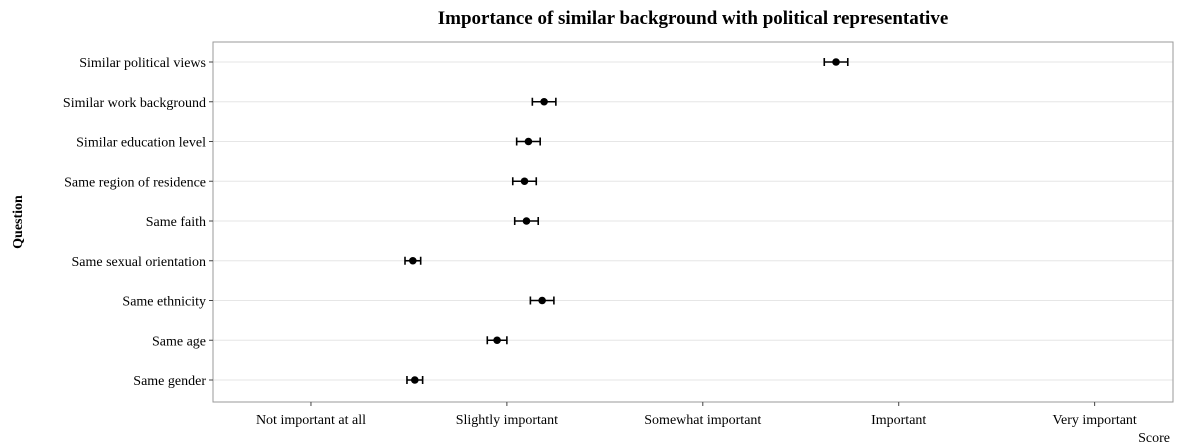 This screenshot has width=1177, height=446. I want to click on x-tick-label: Important, so click(898, 420).